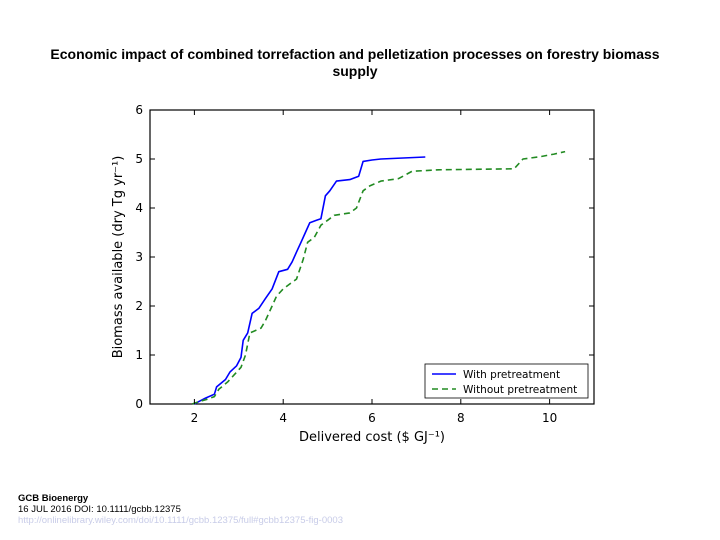 Image resolution: width=720 pixels, height=540 pixels. I want to click on x-tick-label: 4, so click(283, 418).